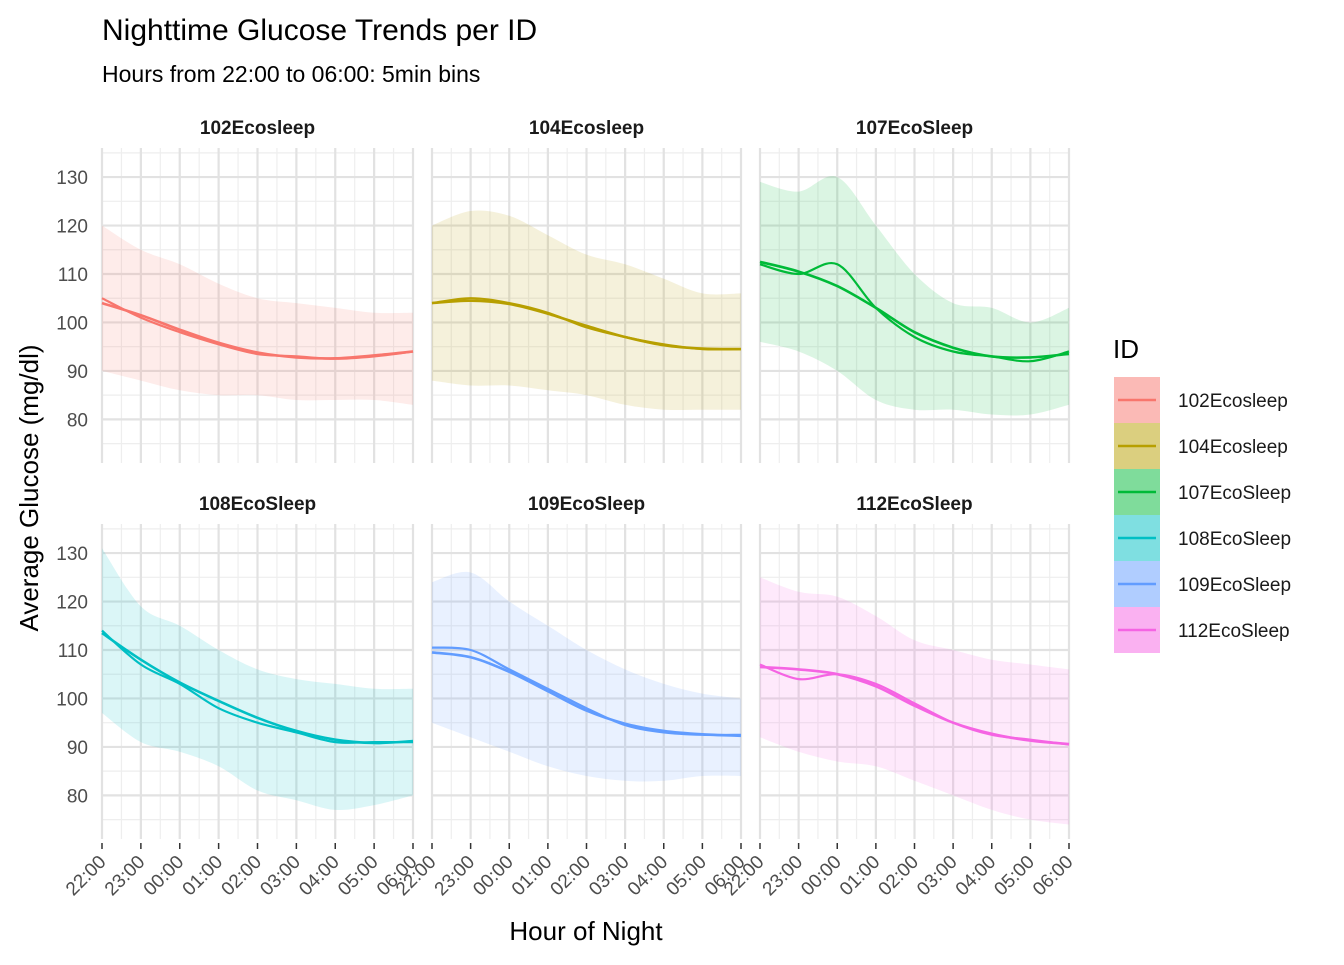 This screenshot has width=1344, height=965. I want to click on facet-strip-label: 108EcoSleep, so click(257, 504).